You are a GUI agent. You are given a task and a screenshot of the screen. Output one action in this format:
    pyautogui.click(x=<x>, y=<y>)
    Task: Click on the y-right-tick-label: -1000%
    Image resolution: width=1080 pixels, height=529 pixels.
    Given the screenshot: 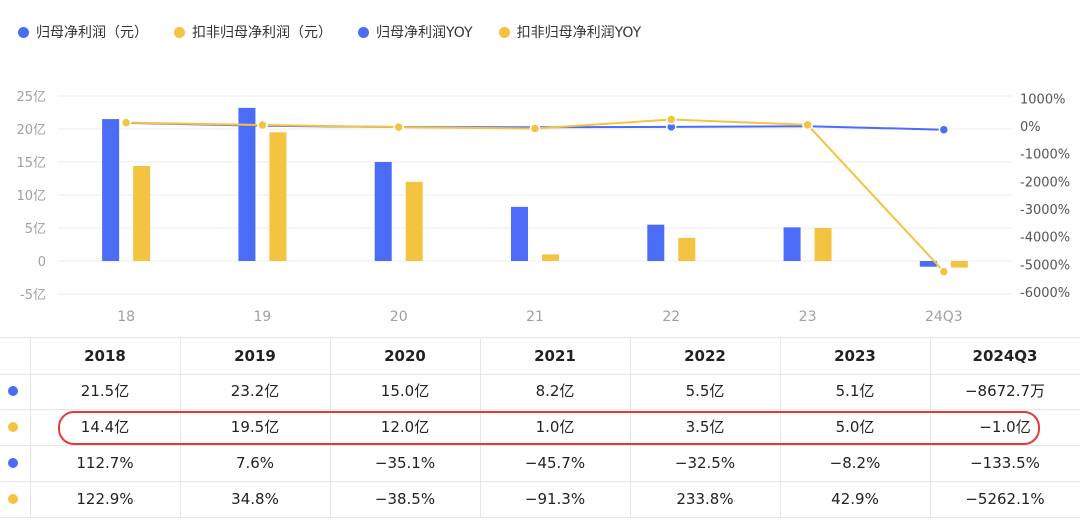 What is the action you would take?
    pyautogui.click(x=1045, y=155)
    